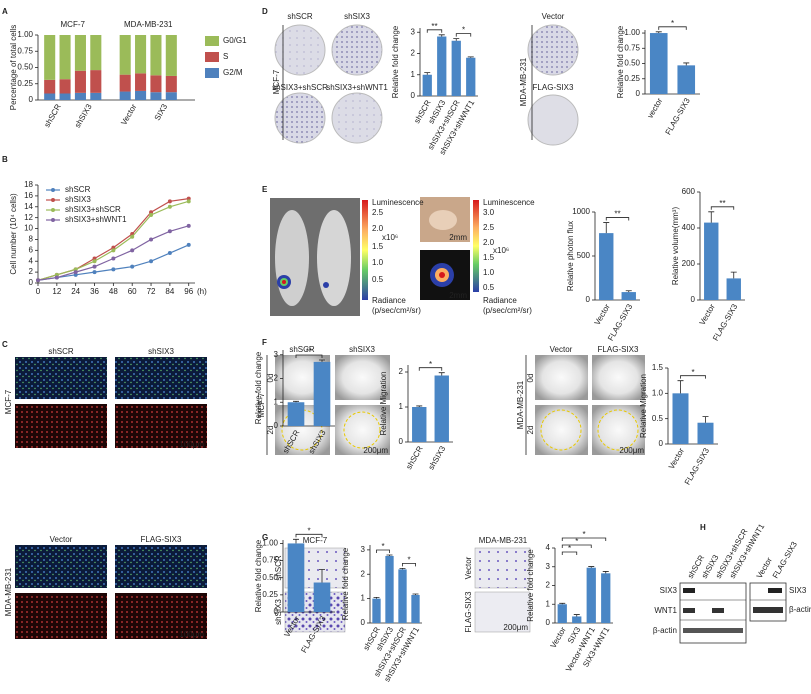 The height and width of the screenshot is (694, 811). Describe the element at coordinates (265, 11) in the screenshot. I see `panel-letter: D` at that location.